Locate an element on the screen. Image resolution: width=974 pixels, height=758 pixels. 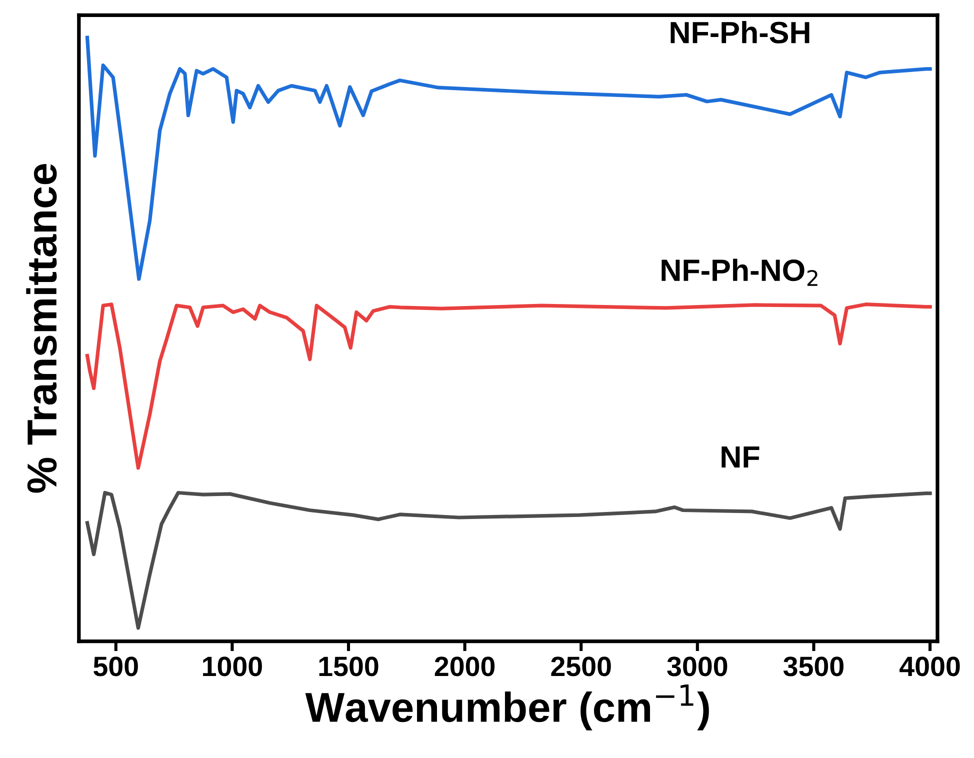
series-label: NF-Ph-SH is located at coordinates (740, 32).